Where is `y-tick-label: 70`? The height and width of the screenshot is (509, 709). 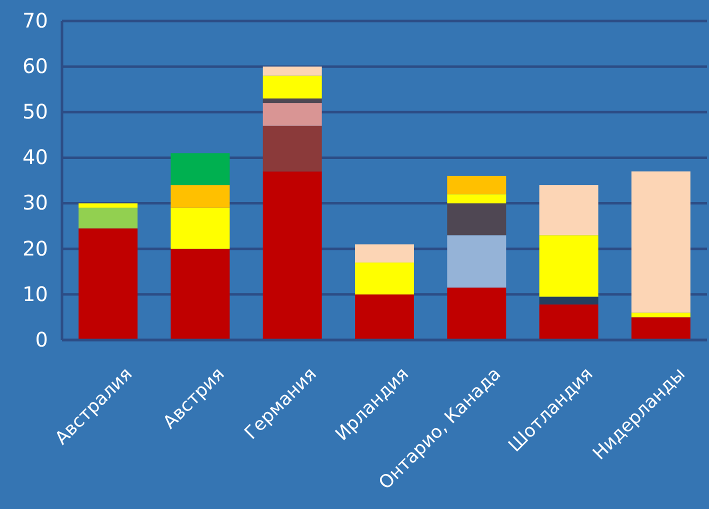
y-tick-label: 70 is located at coordinates (35, 20).